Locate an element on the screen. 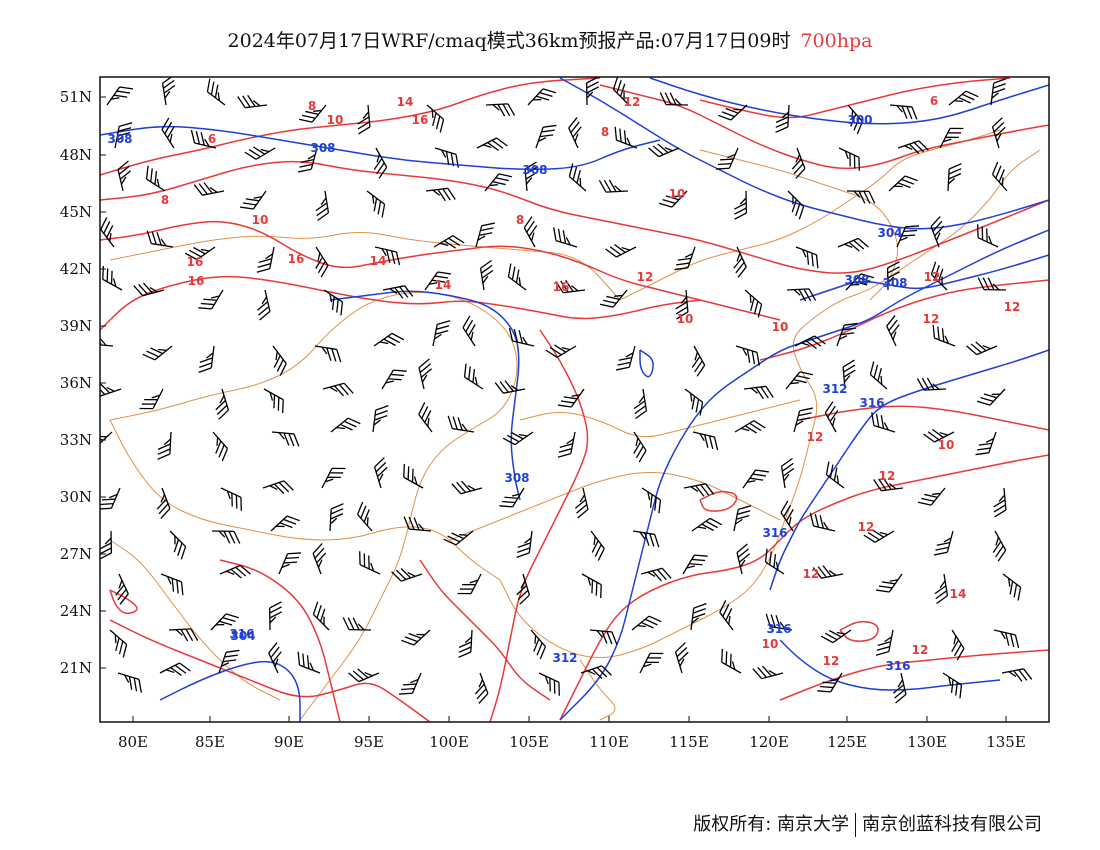  y-tick-label: 21N is located at coordinates (76, 668).